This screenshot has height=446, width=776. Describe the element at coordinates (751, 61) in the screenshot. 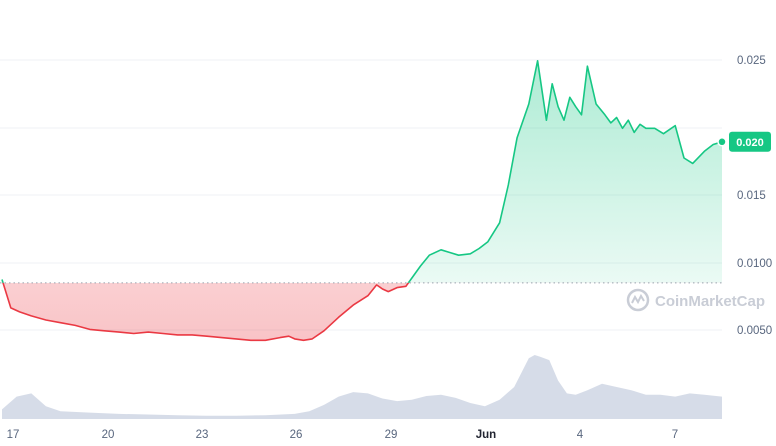

I see `y-tick-label: 0.025` at that location.